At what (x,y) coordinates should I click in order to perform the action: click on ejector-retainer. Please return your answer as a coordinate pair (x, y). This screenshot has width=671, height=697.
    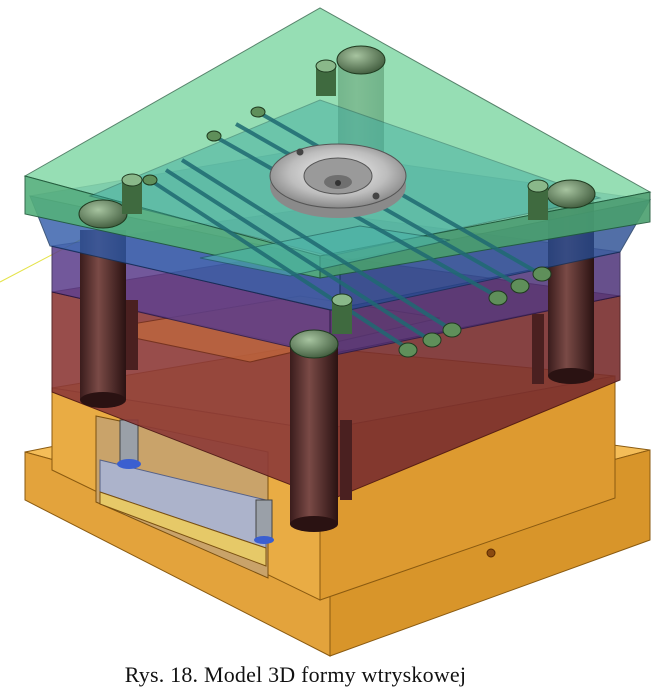
    Looking at the image, I should click on (183, 529).